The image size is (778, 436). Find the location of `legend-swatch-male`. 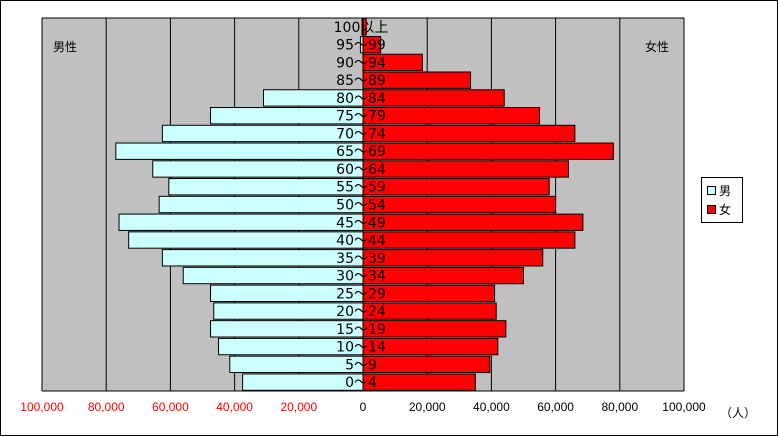

legend-swatch-male is located at coordinates (711, 190).